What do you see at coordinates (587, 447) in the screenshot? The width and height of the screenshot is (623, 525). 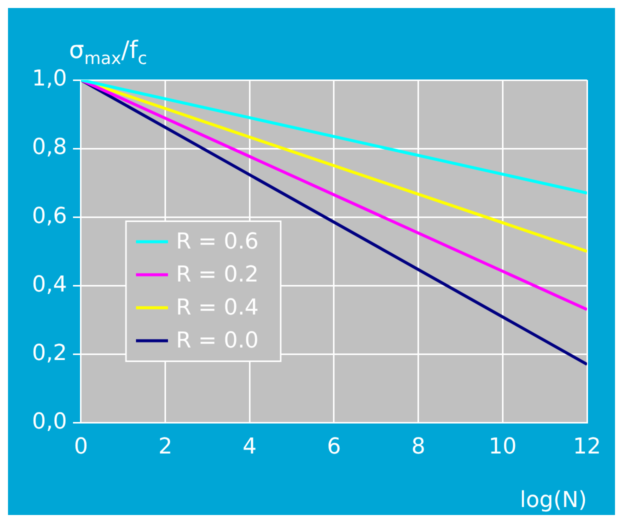 I see `x-tick-label: 12` at bounding box center [587, 447].